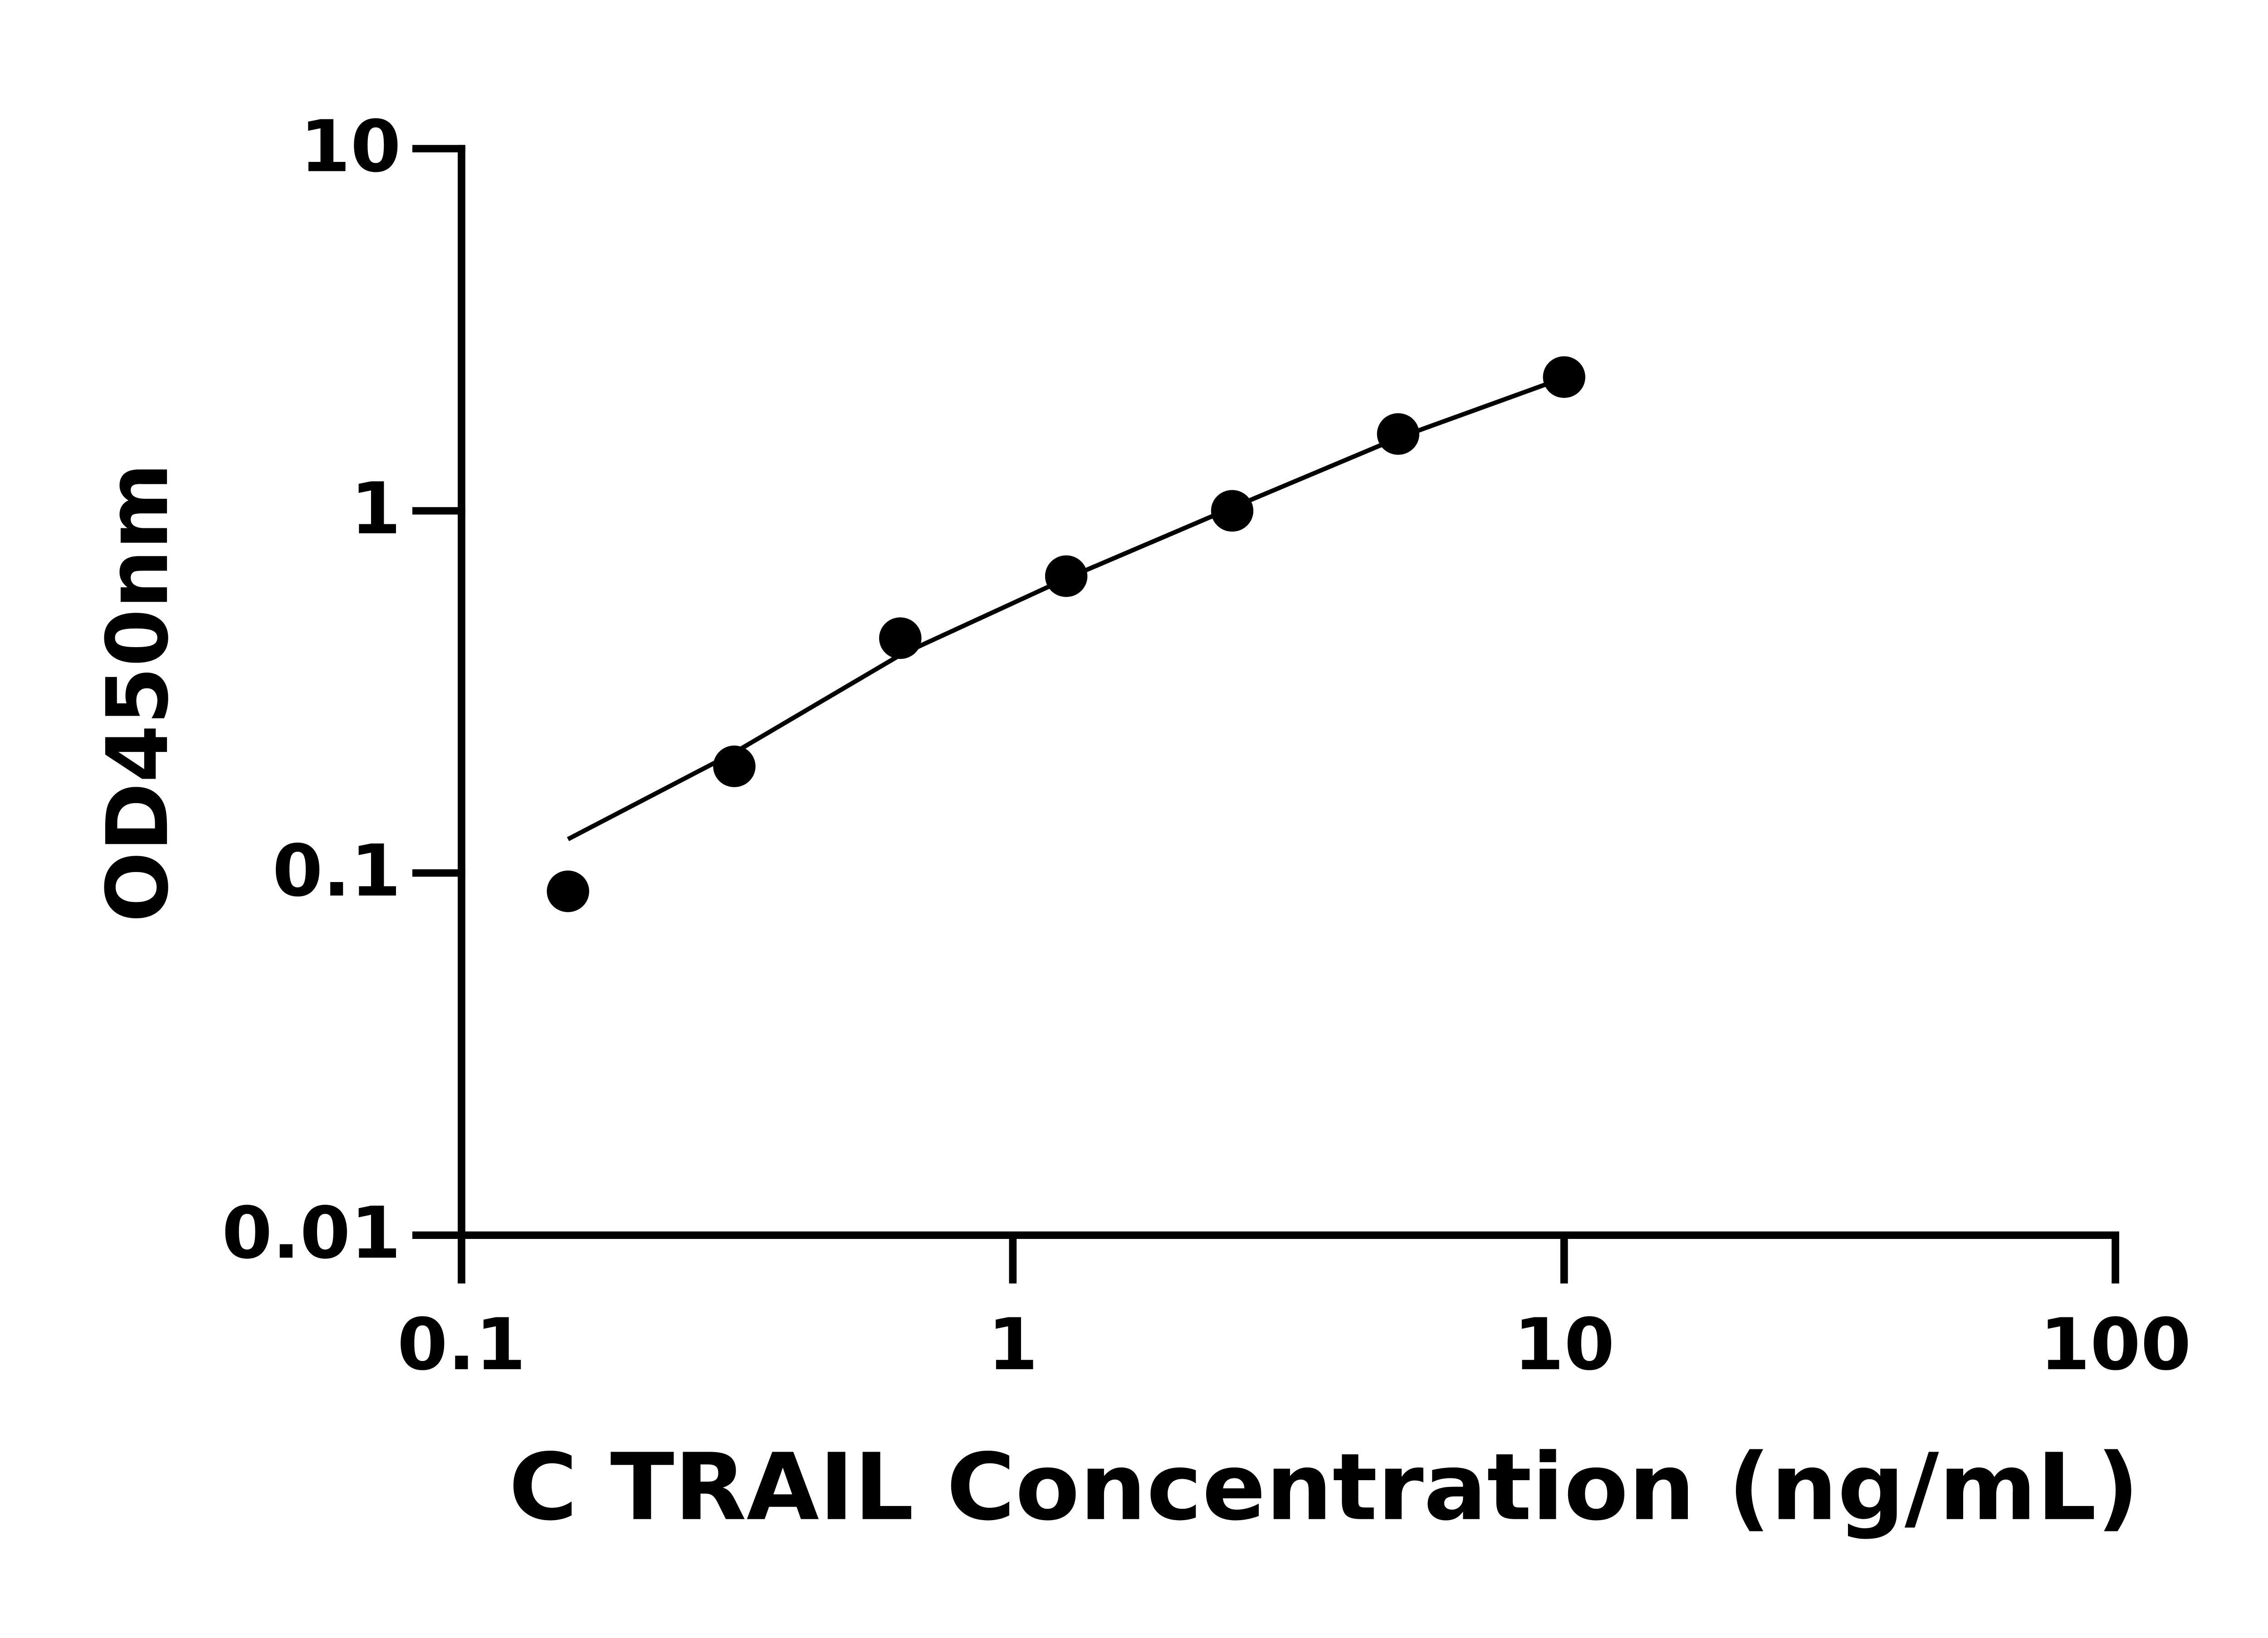 This screenshot has height=1638, width=2268. What do you see at coordinates (337, 871) in the screenshot?
I see `y-tick-label: 0.1` at bounding box center [337, 871].